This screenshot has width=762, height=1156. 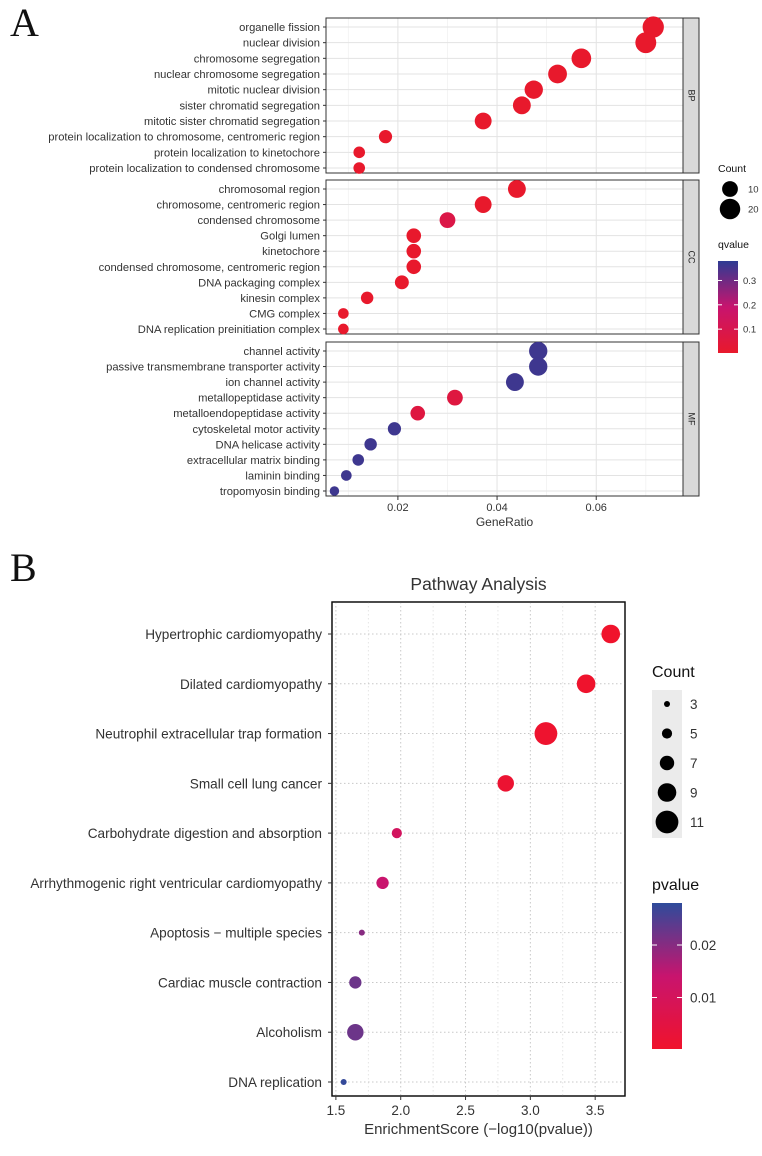 What do you see at coordinates (269, 190) in the screenshot?
I see `term-label: chromosomal region` at bounding box center [269, 190].